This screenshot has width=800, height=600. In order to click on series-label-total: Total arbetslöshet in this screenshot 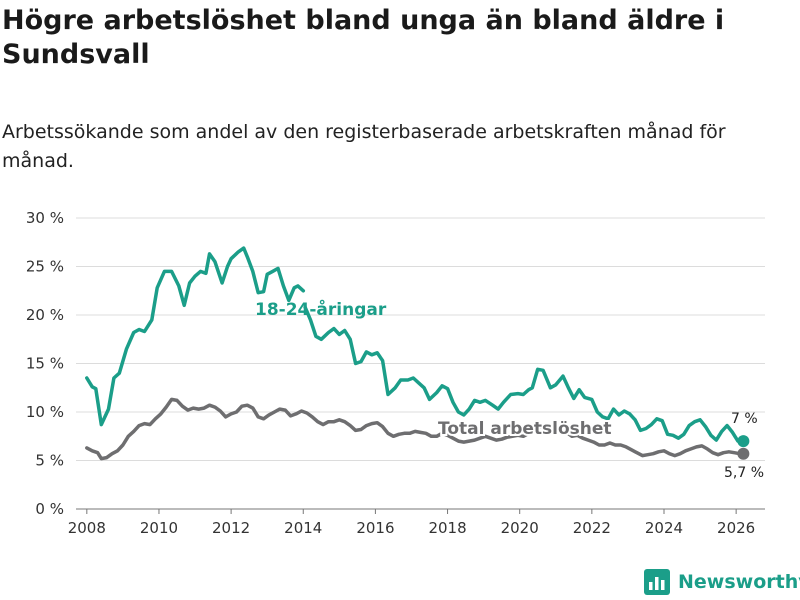, I will do `click(525, 429)`.